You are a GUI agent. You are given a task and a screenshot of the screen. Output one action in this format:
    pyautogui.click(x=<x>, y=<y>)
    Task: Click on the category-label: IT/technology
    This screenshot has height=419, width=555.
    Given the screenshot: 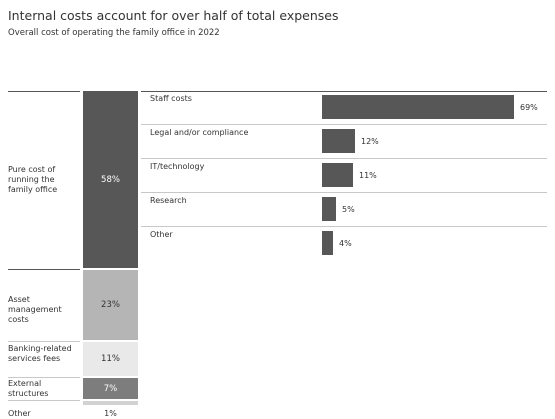 What is the action you would take?
    pyautogui.click(x=177, y=166)
    